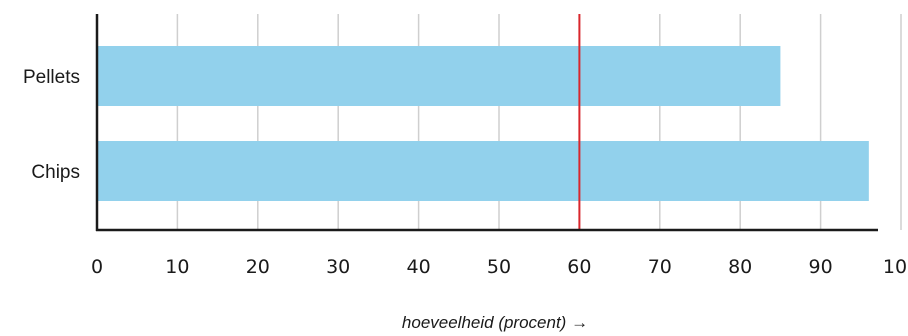 This screenshot has width=908, height=336. What do you see at coordinates (419, 267) in the screenshot?
I see `x-tick-label: 40` at bounding box center [419, 267].